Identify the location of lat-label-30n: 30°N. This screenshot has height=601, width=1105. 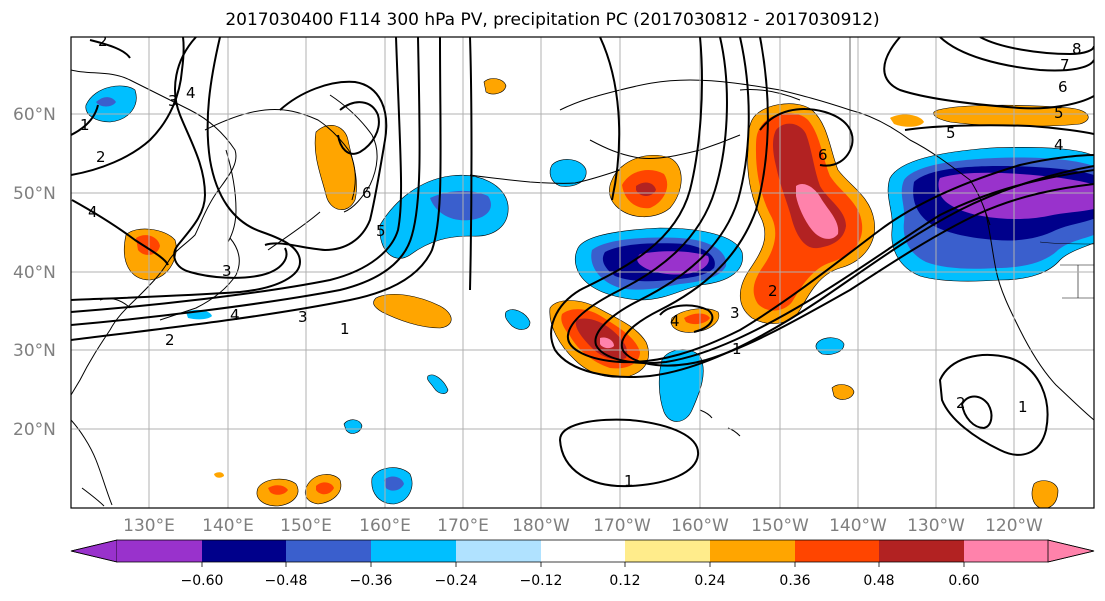
(34, 351).